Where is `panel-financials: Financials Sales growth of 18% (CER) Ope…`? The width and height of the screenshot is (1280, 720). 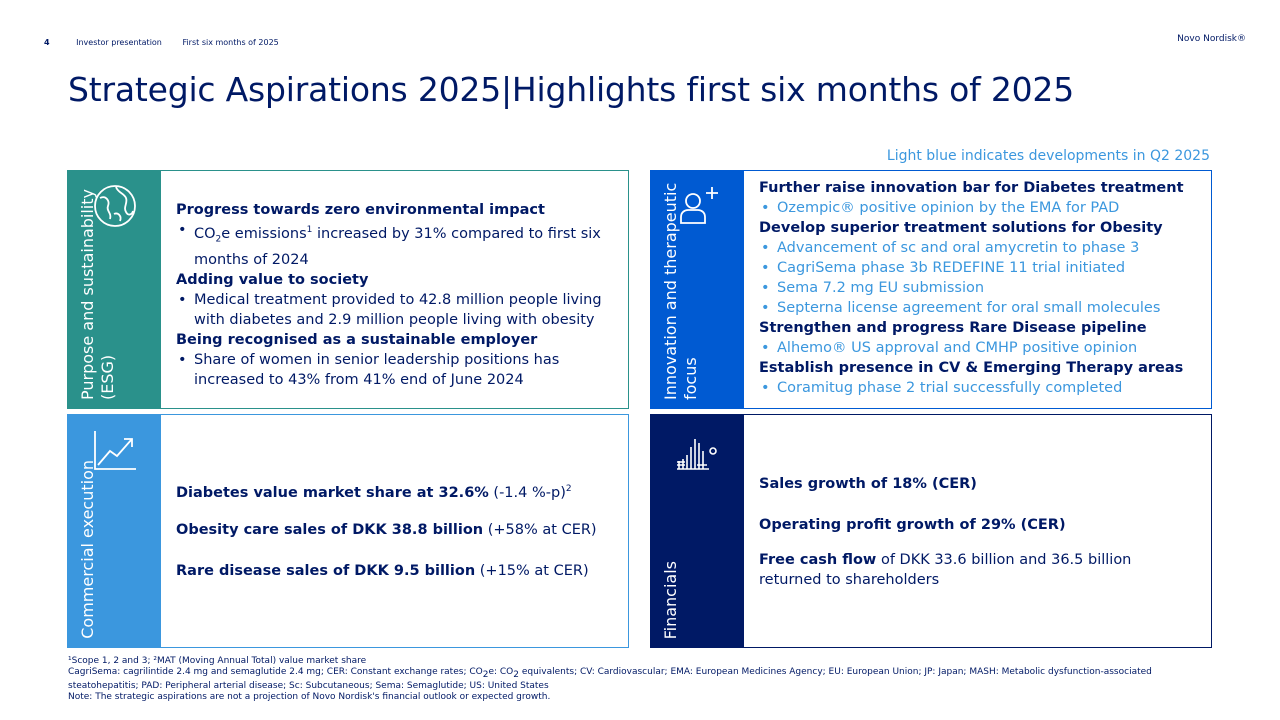
panel-financials: Financials Sales growth of 18% (CER) Ope… is located at coordinates (931, 531).